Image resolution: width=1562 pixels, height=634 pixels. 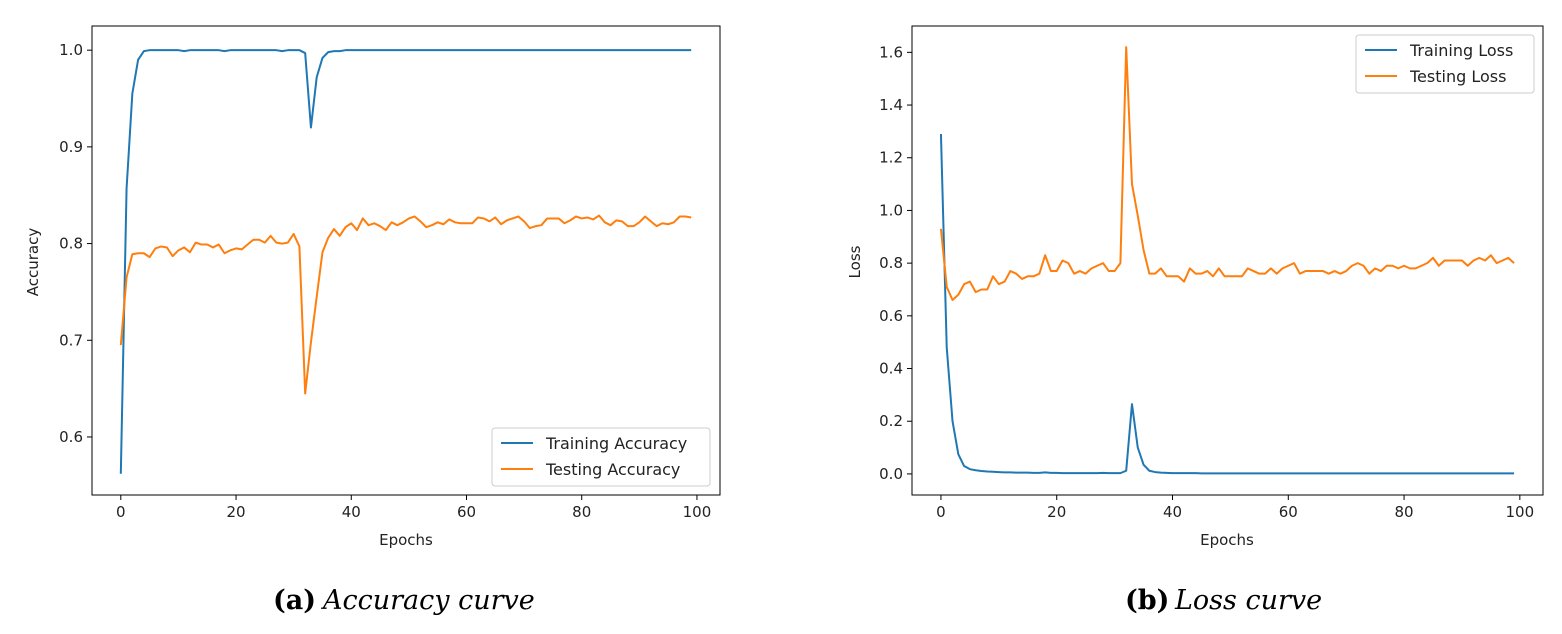 What do you see at coordinates (427, 600) in the screenshot?
I see `accuracy-caption-text: Accuracy curve` at bounding box center [427, 600].